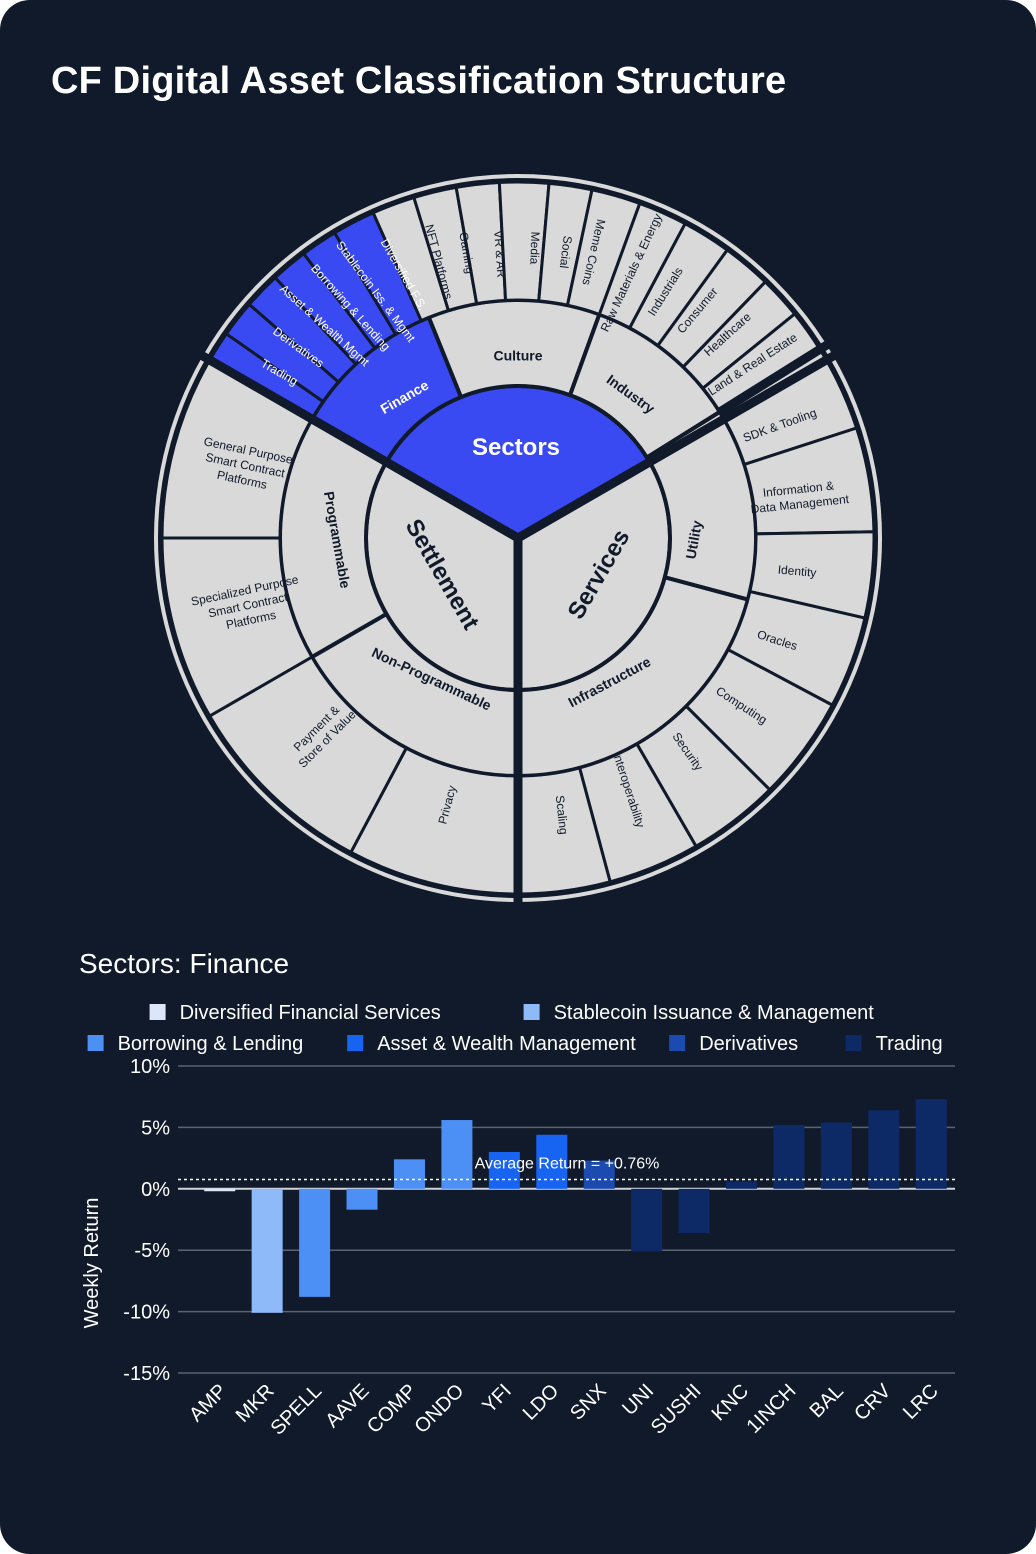 This screenshot has width=1036, height=1554. Describe the element at coordinates (92, 1263) in the screenshot. I see `y-axis-label: Weekly Return` at that location.